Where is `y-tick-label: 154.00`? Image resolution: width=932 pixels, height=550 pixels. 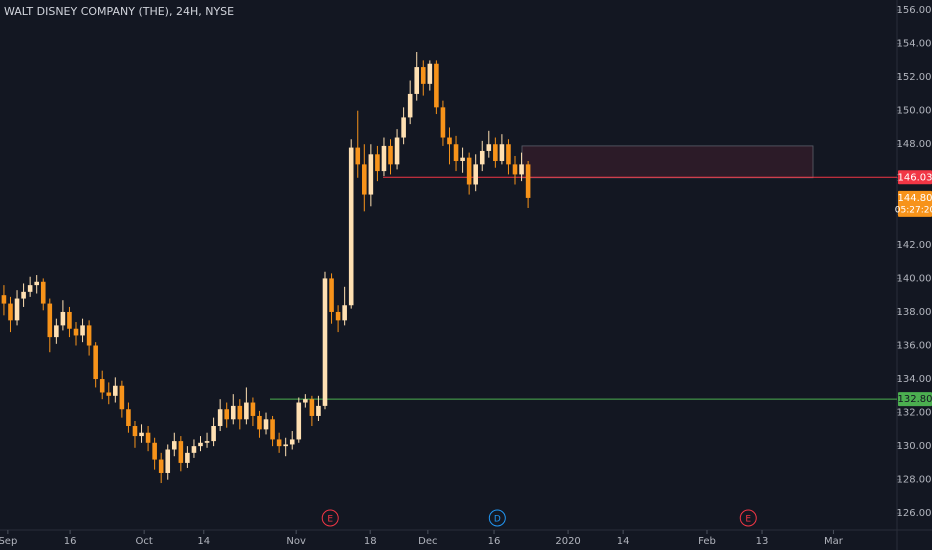
y-tick-label: 154.00 is located at coordinates (914, 44).